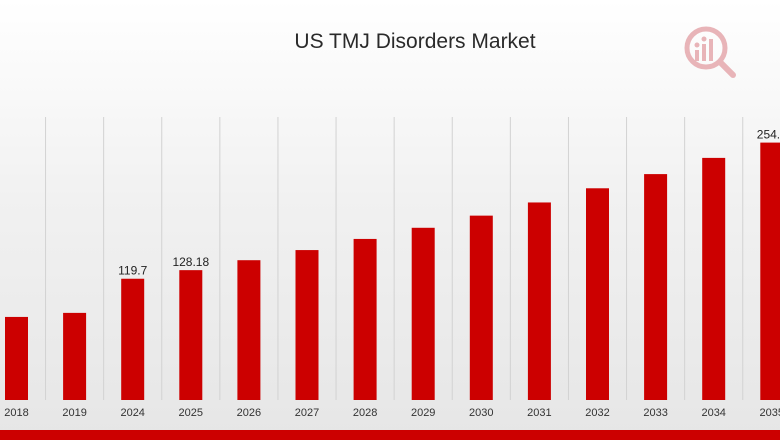  Describe the element at coordinates (191, 335) in the screenshot. I see `bar-2025` at that location.